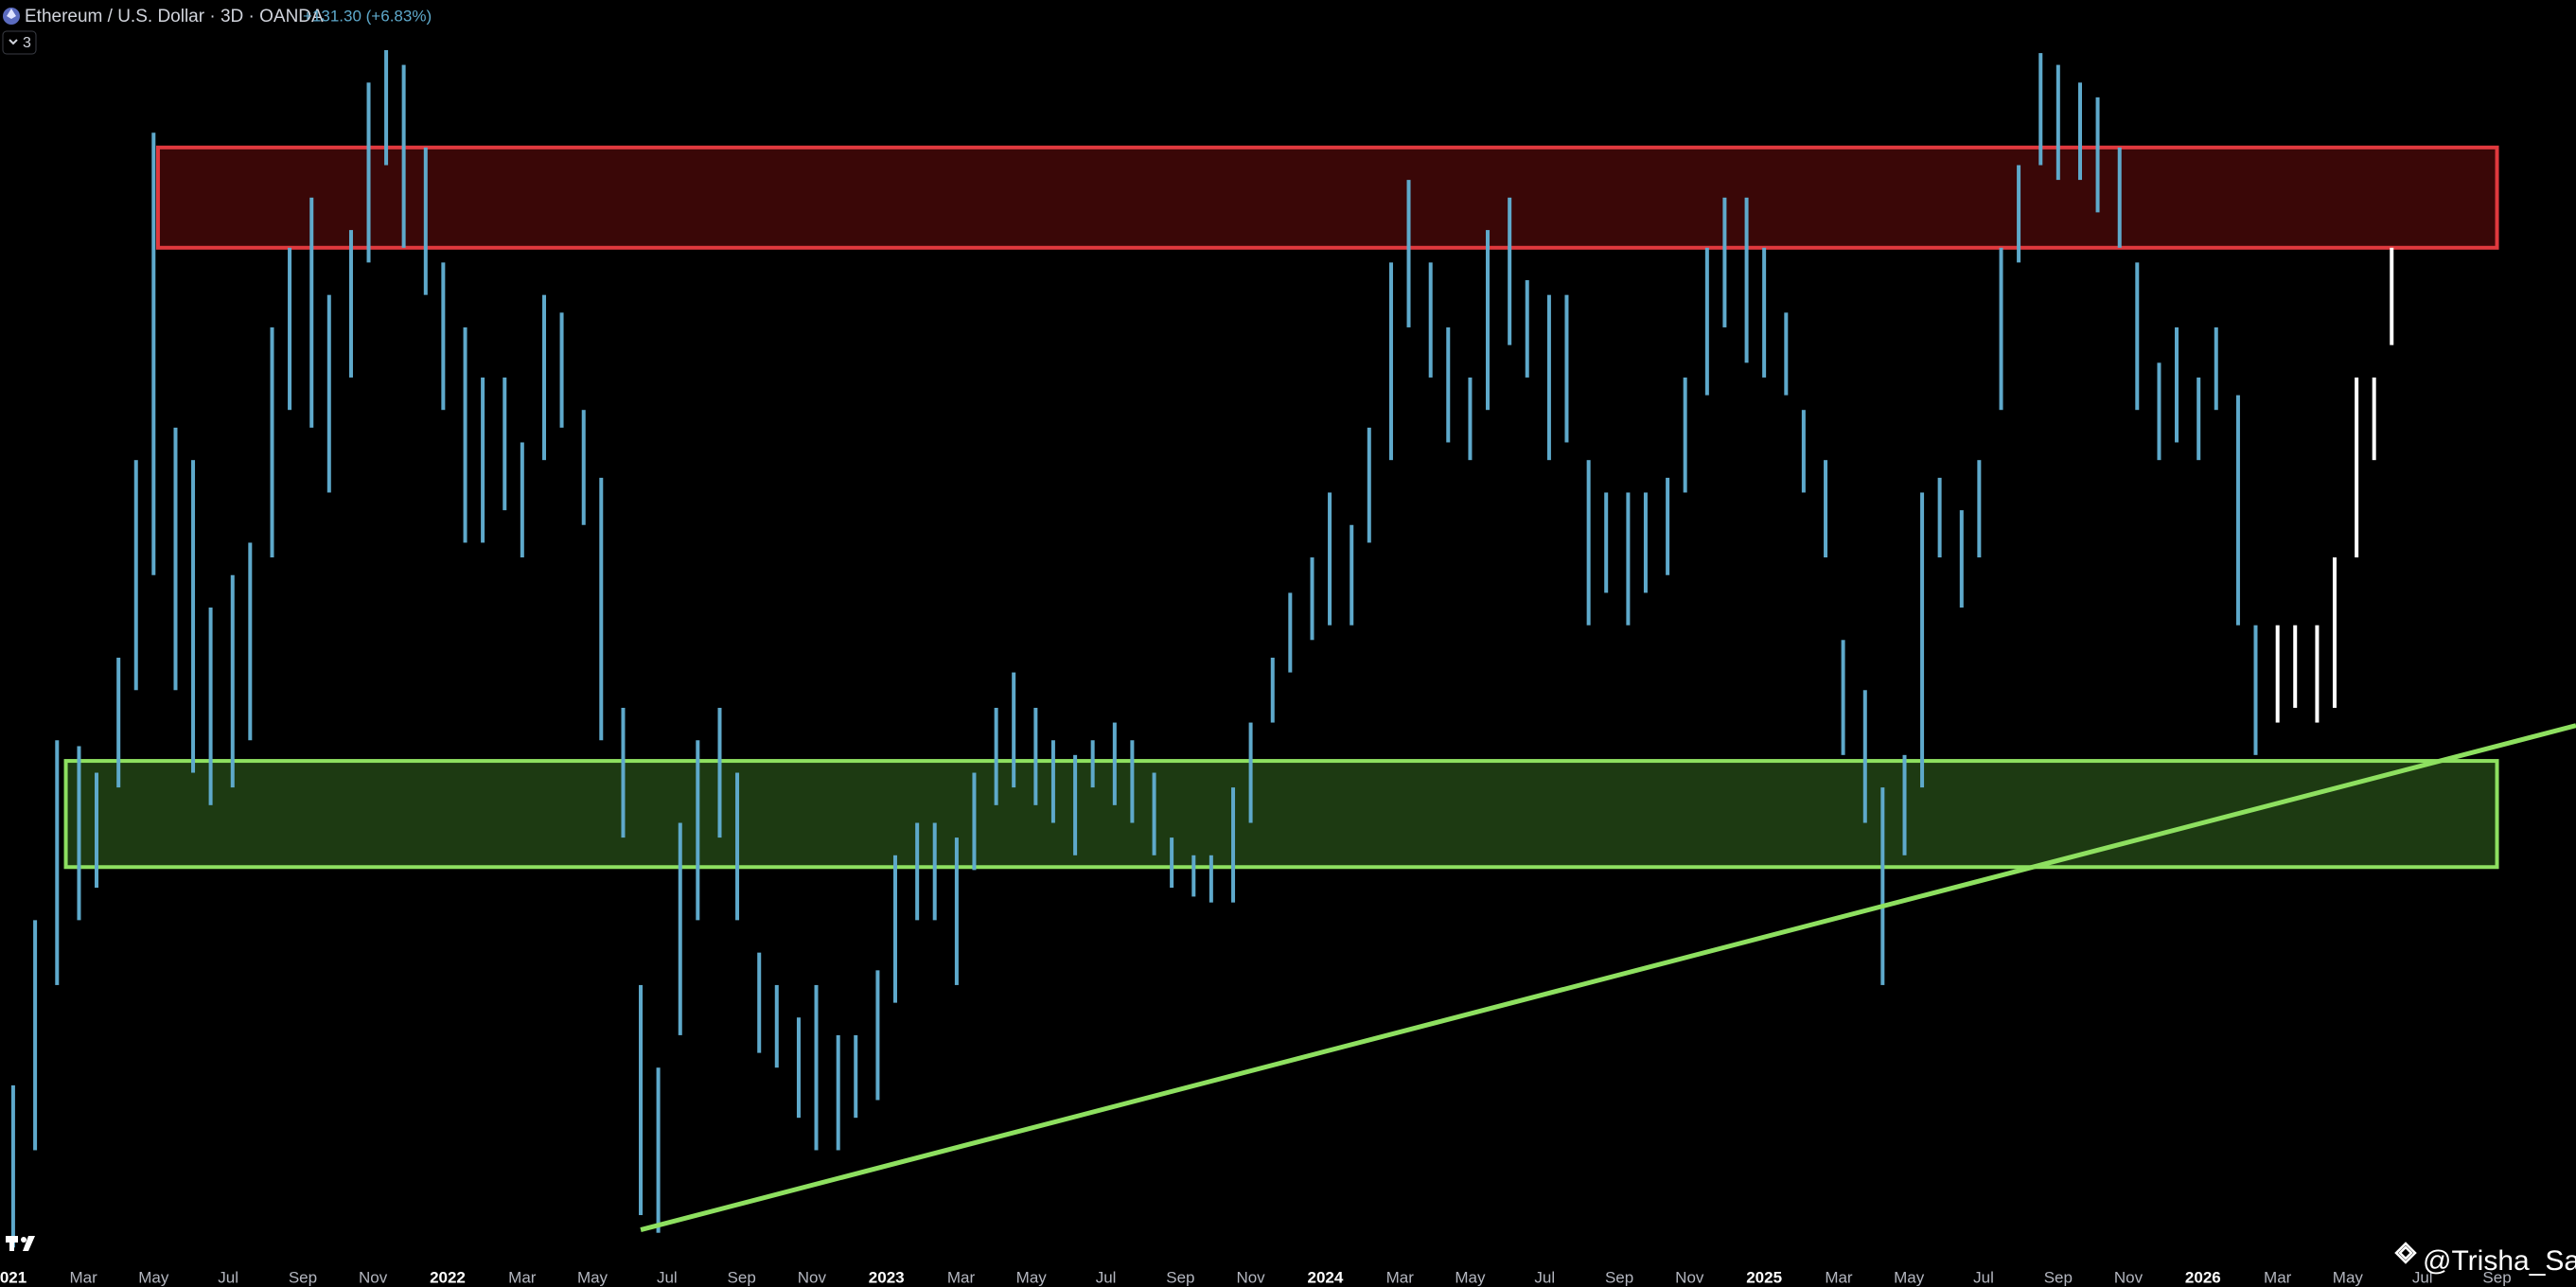 This screenshot has height=1287, width=2576. I want to click on tv-logo, so click(20, 1243).